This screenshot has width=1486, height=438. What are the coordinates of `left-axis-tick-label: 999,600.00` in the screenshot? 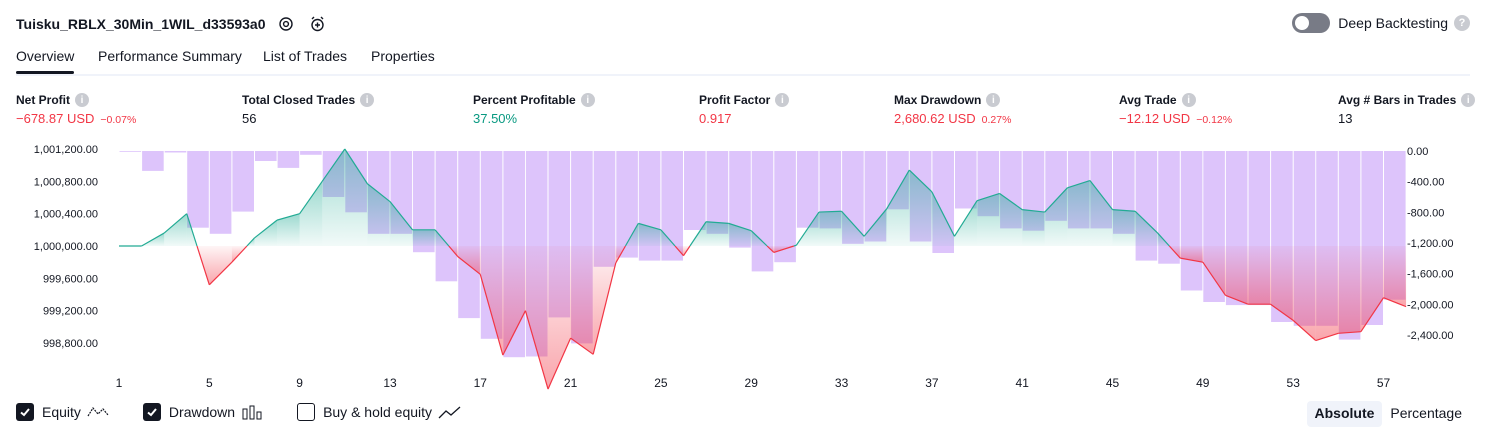 It's located at (70, 279).